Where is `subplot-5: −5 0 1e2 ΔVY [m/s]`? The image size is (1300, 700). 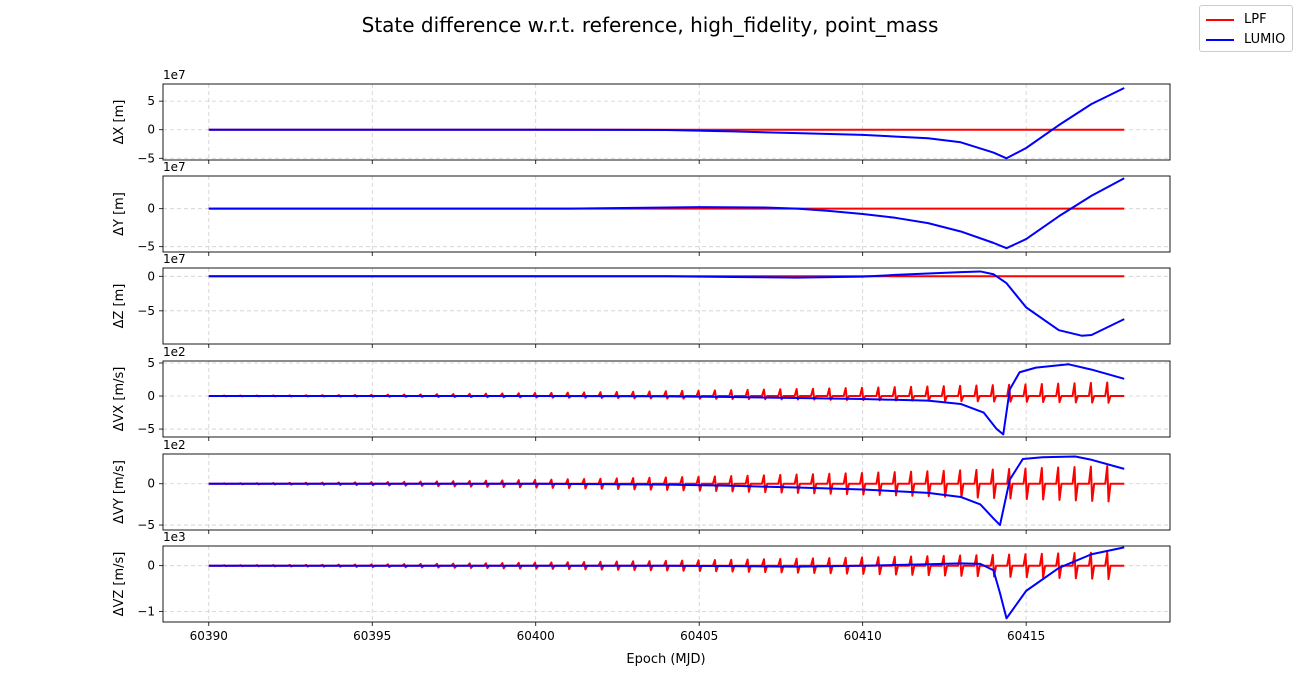
subplot-5: −5 0 1e2 ΔVY [m/s] is located at coordinates (641, 486).